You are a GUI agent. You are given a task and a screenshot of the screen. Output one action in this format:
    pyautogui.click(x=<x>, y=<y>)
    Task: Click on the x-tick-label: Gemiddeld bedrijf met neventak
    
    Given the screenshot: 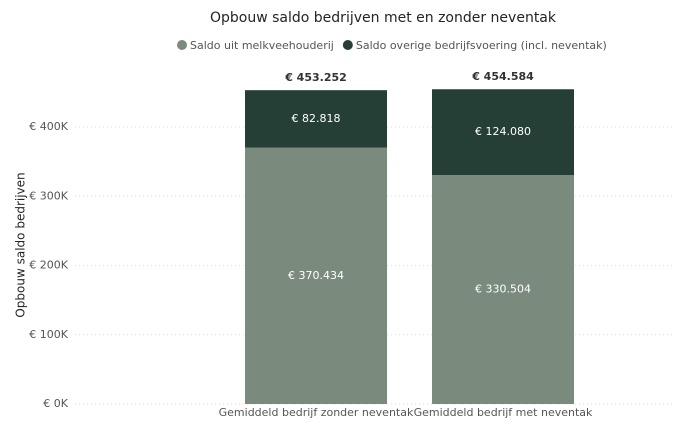 What is the action you would take?
    pyautogui.click(x=503, y=412)
    